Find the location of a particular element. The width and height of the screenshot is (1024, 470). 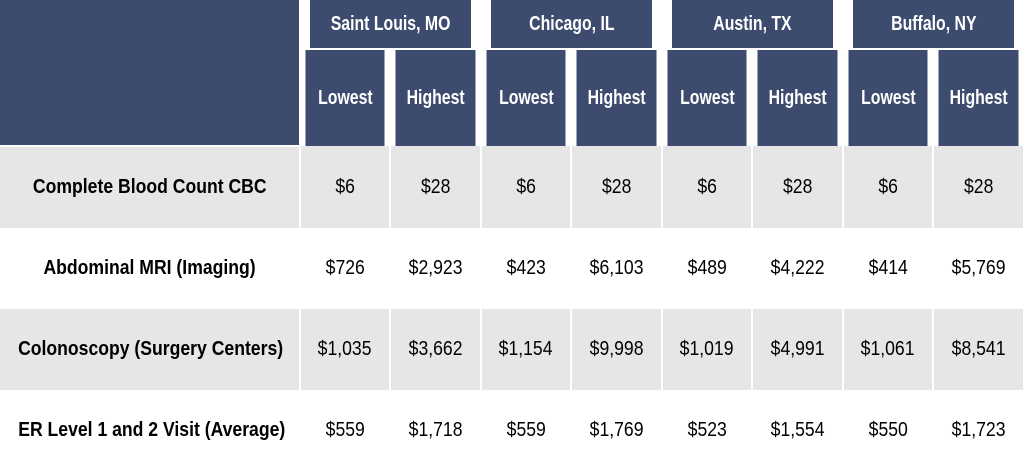

cell-value: $4,222 is located at coordinates (797, 268).